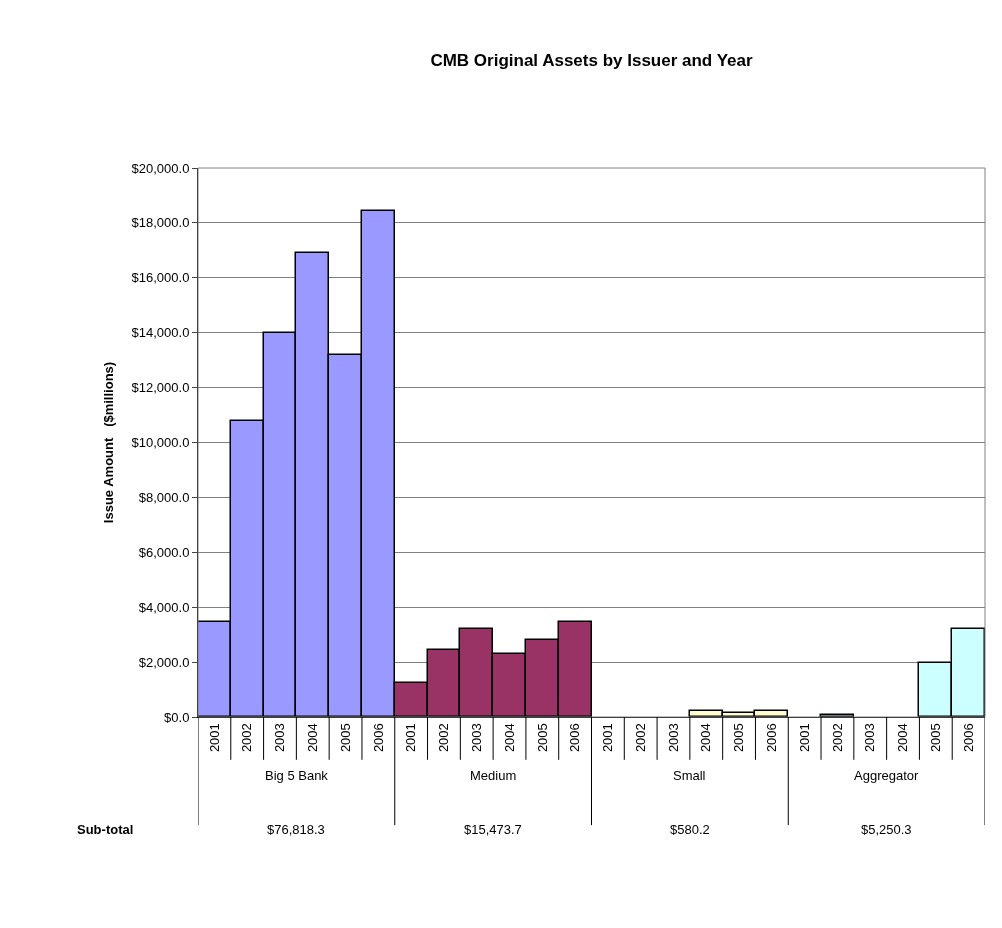 The width and height of the screenshot is (1002, 928). Describe the element at coordinates (164, 552) in the screenshot. I see `y-tick-label: $6,000.0` at that location.